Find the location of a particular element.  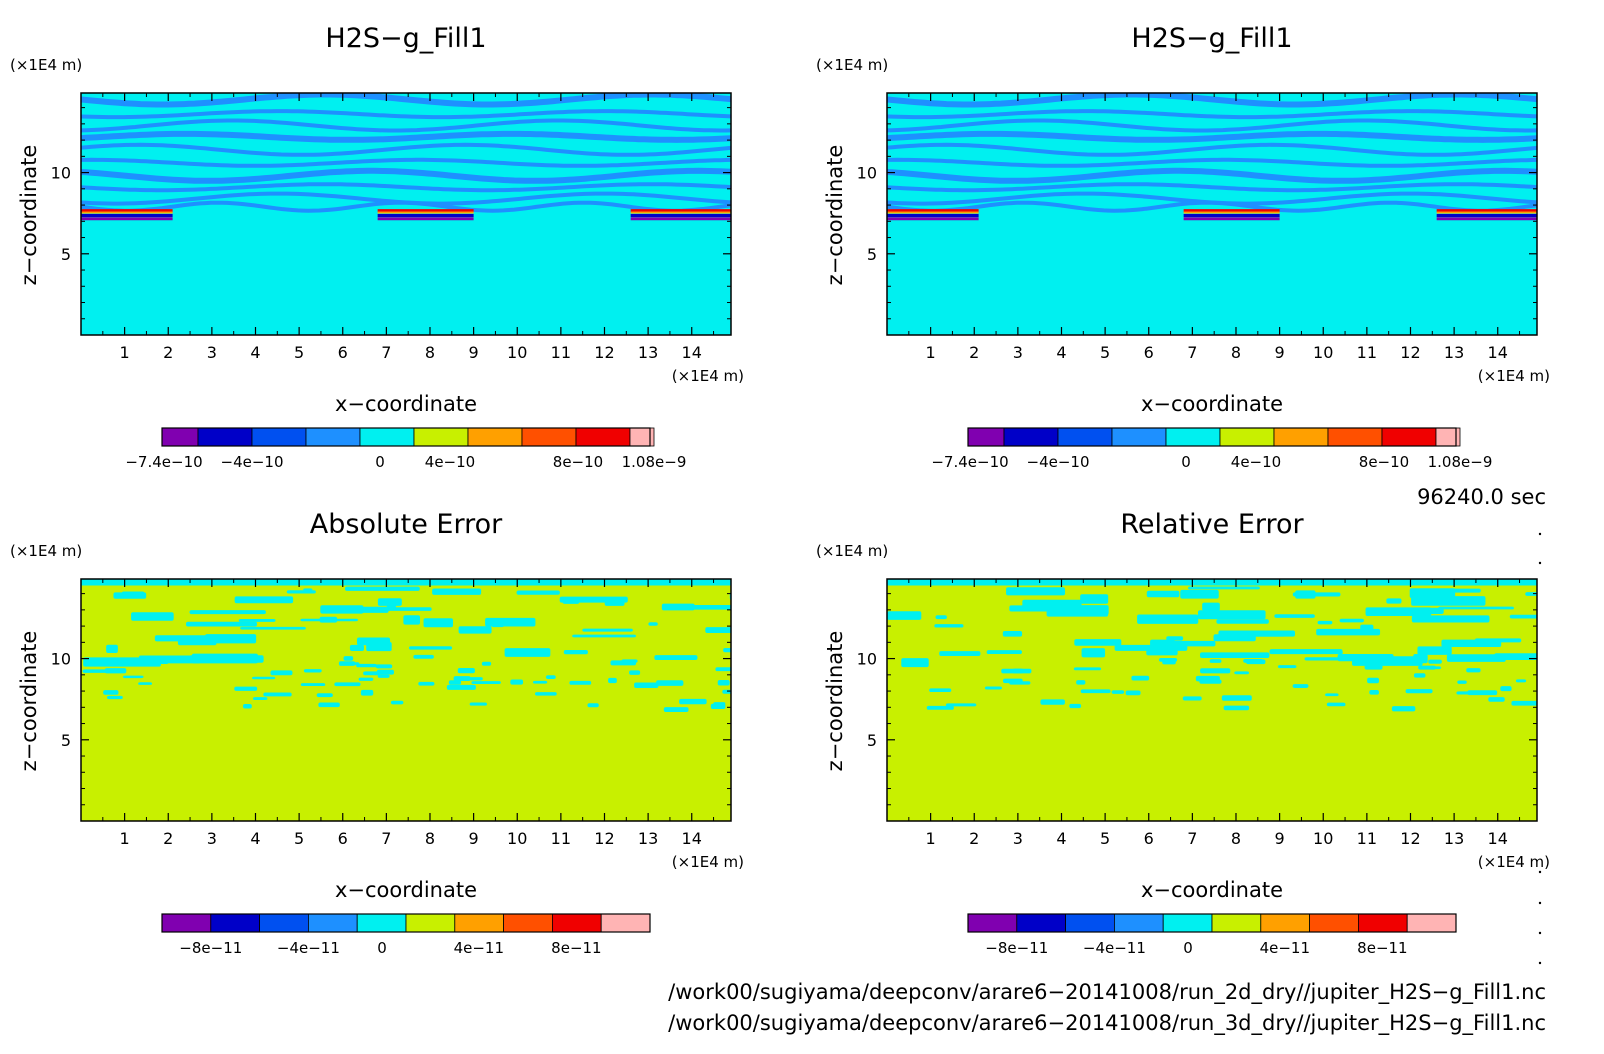

colorbar-tick-label: 0 is located at coordinates (382, 948).